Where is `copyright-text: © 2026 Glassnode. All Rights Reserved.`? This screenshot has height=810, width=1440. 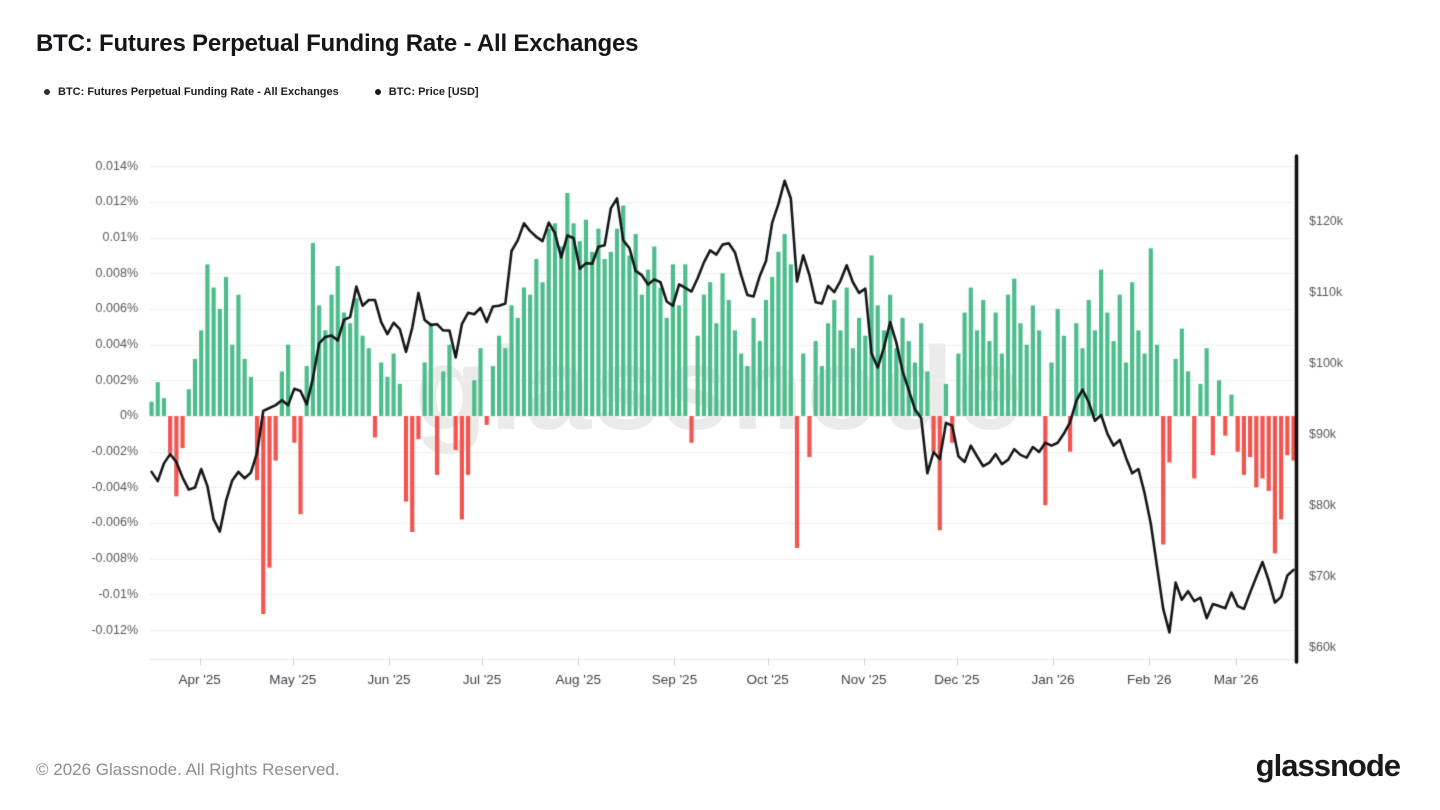
copyright-text: © 2026 Glassnode. All Rights Reserved. is located at coordinates (188, 769).